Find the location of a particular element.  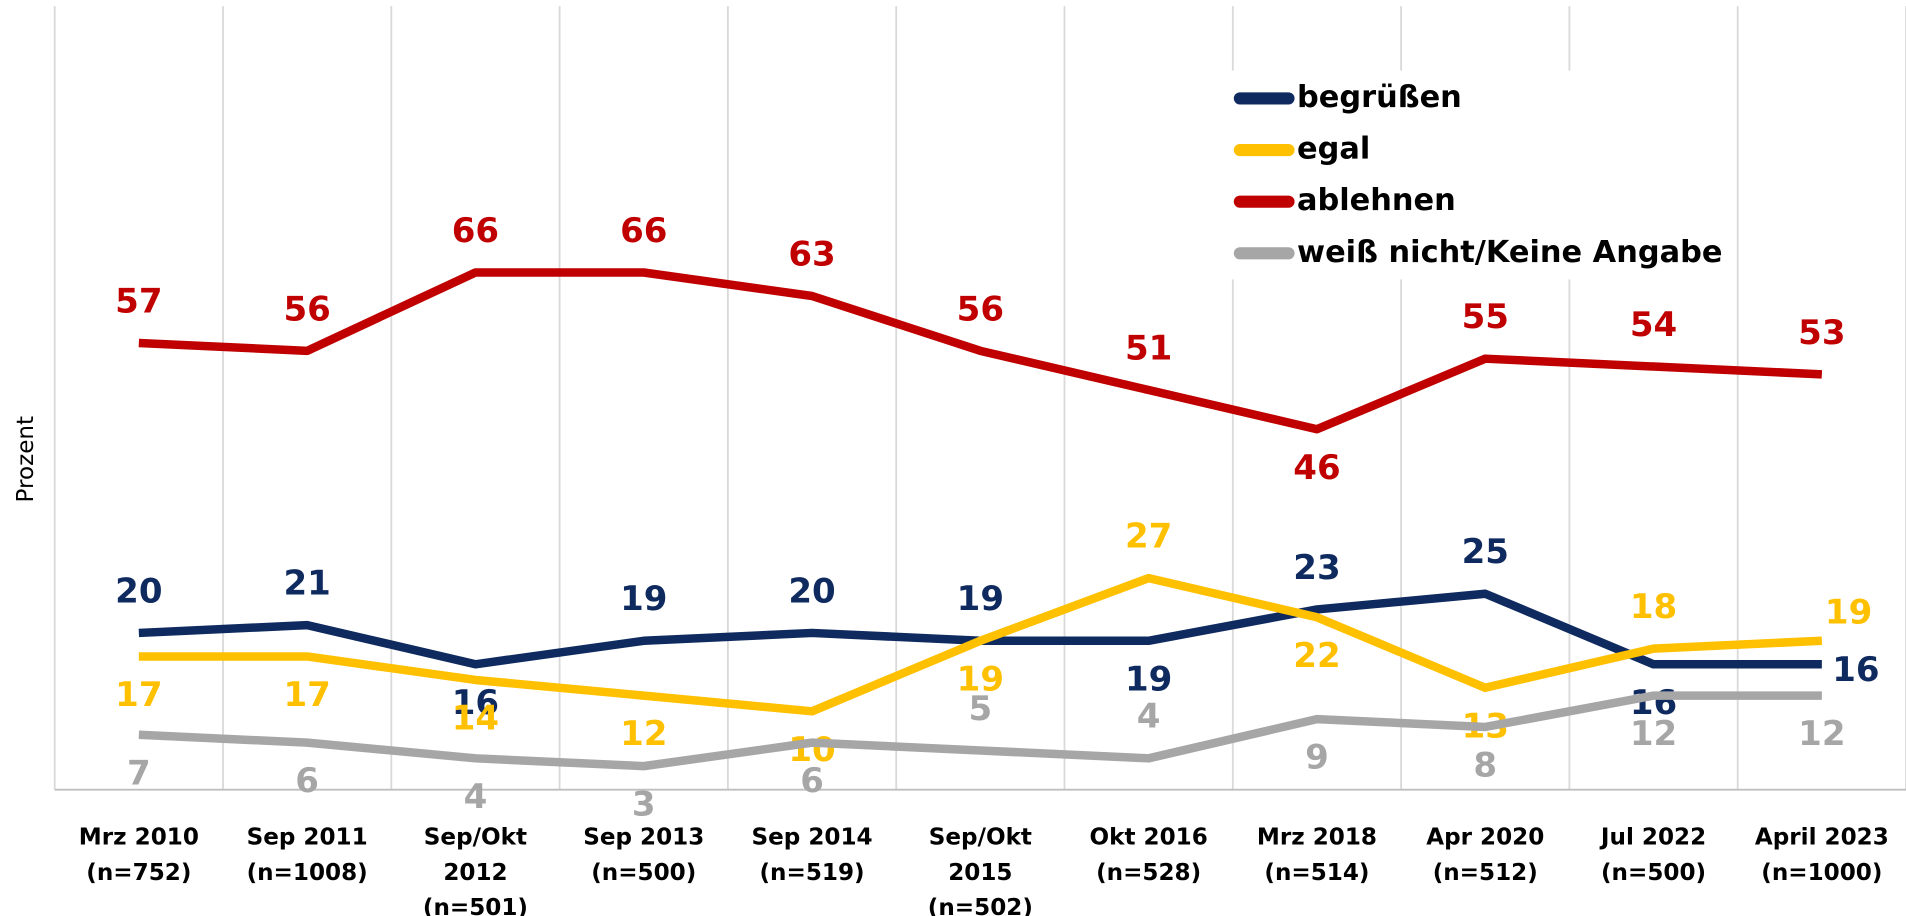

x-tick-label: (n=1000) is located at coordinates (1821, 873).